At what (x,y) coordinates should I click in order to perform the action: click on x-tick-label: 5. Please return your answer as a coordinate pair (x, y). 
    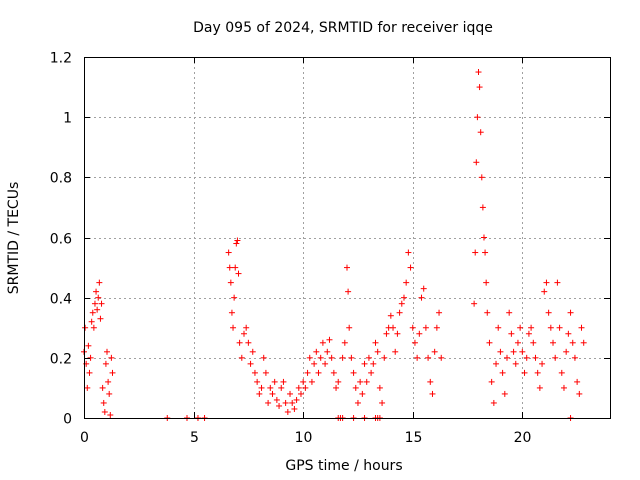
    Looking at the image, I should click on (194, 438).